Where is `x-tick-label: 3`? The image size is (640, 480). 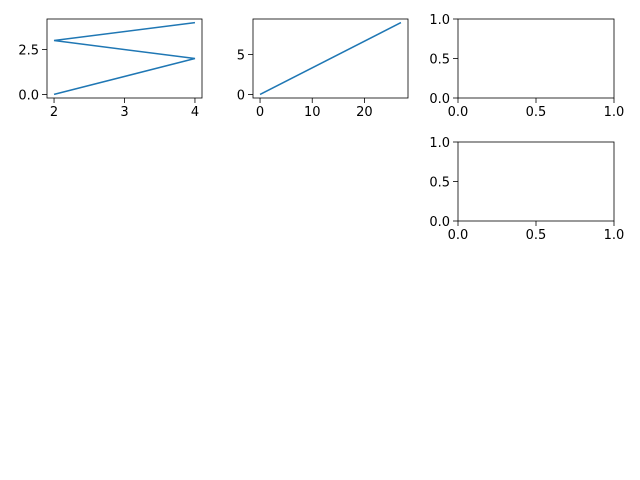 x-tick-label: 3 is located at coordinates (124, 112).